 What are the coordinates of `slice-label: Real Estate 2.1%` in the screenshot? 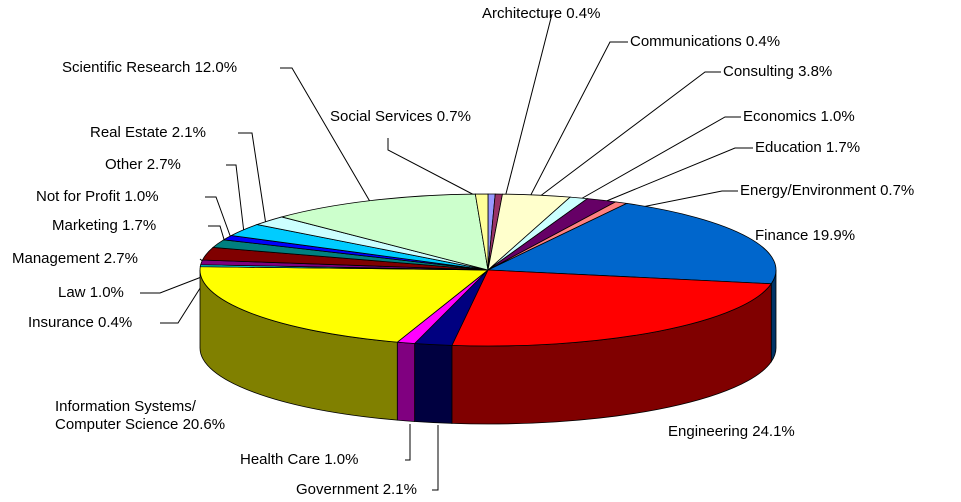 It's located at (148, 133).